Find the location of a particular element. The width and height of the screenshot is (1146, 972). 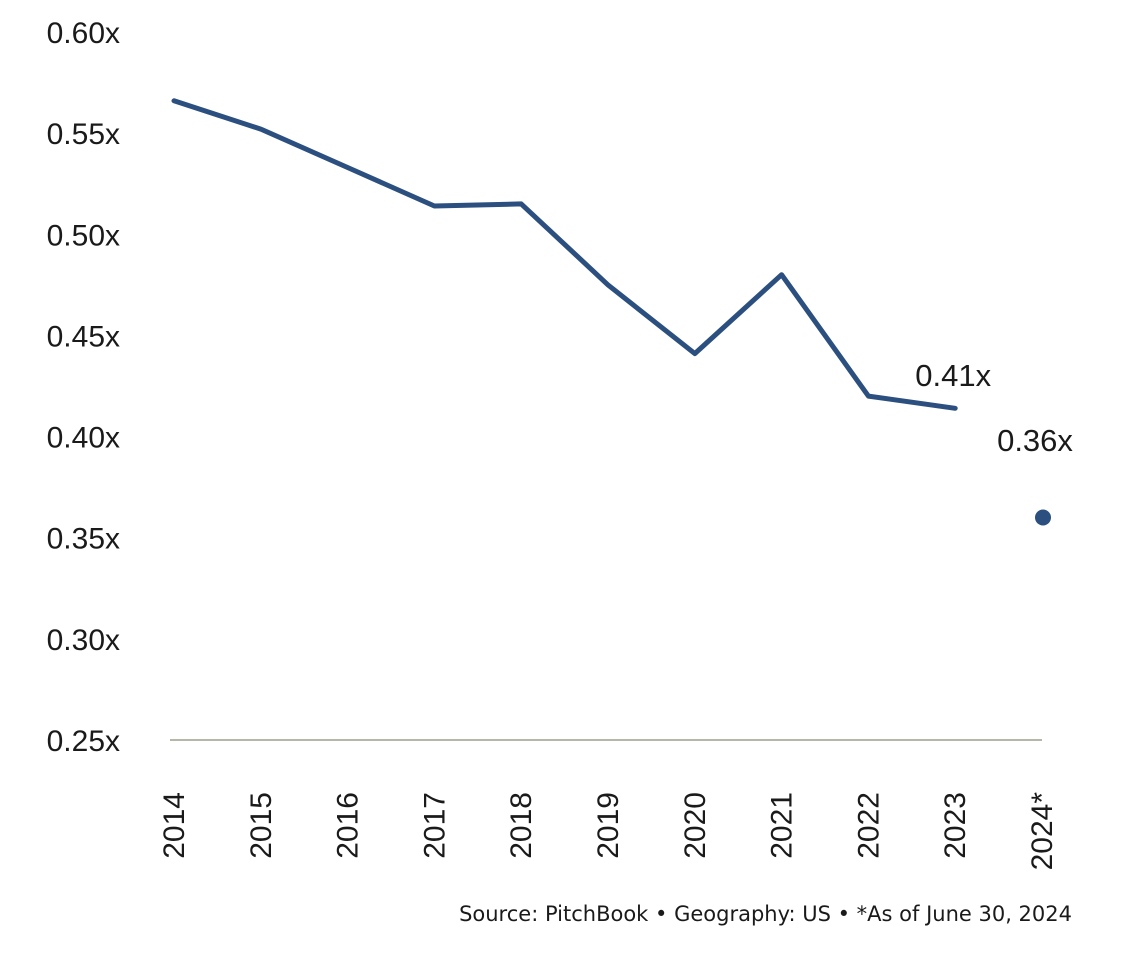

data-label: 0.36x is located at coordinates (1035, 440).